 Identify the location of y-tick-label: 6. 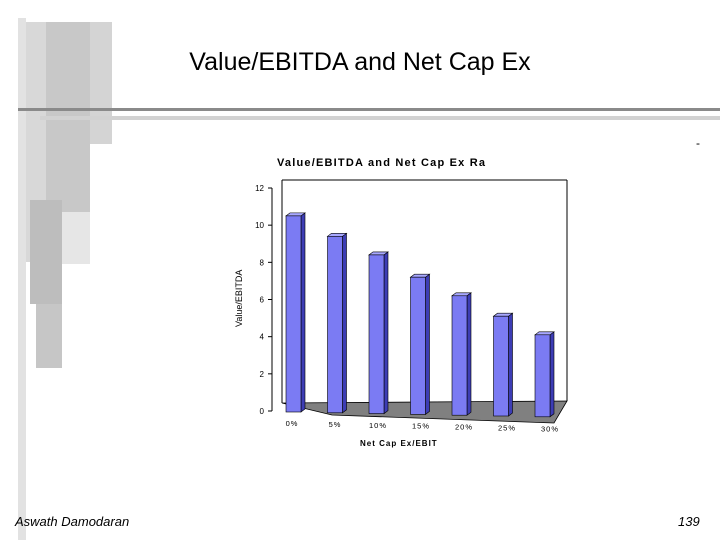
(262, 300).